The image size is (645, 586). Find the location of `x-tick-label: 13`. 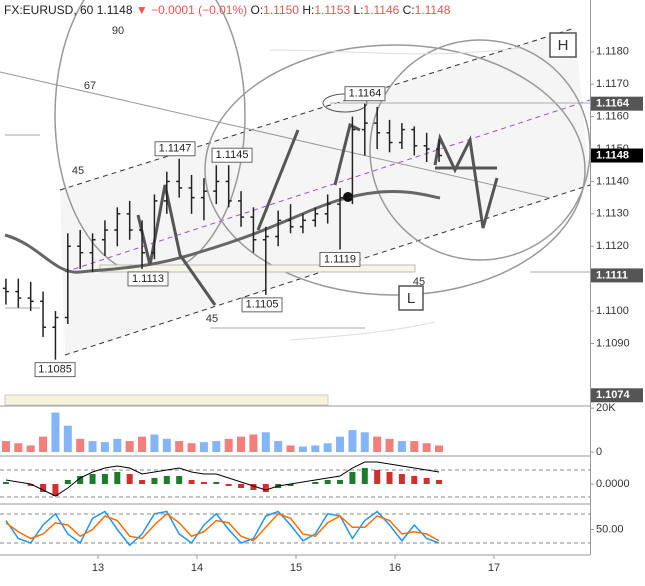

x-tick-label: 13 is located at coordinates (98, 568).